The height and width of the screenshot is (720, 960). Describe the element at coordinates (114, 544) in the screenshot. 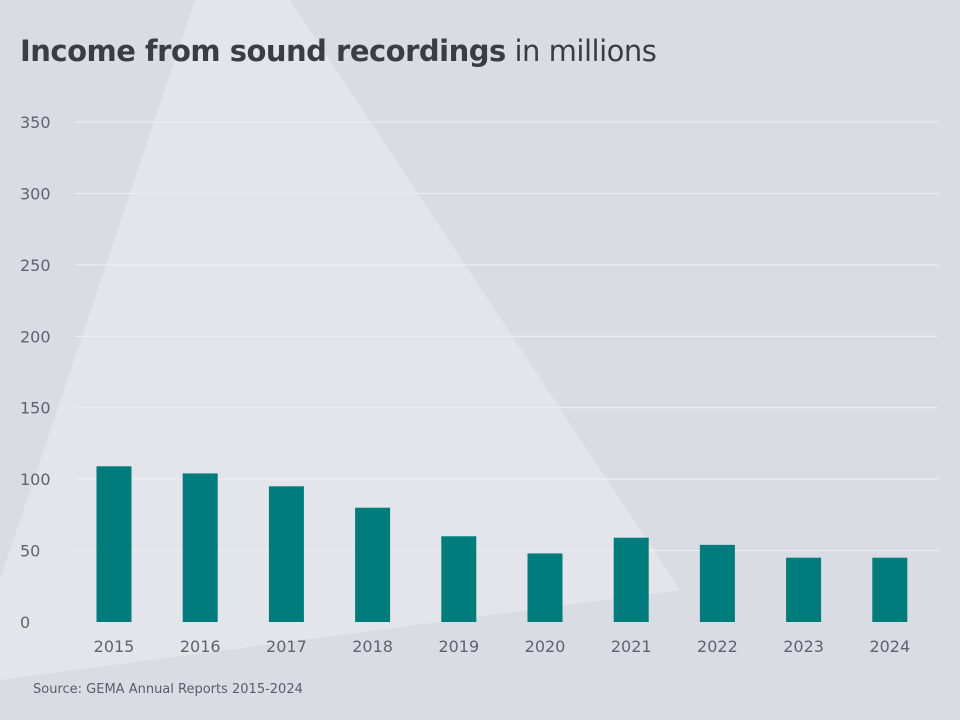

I see `bar-2015` at that location.